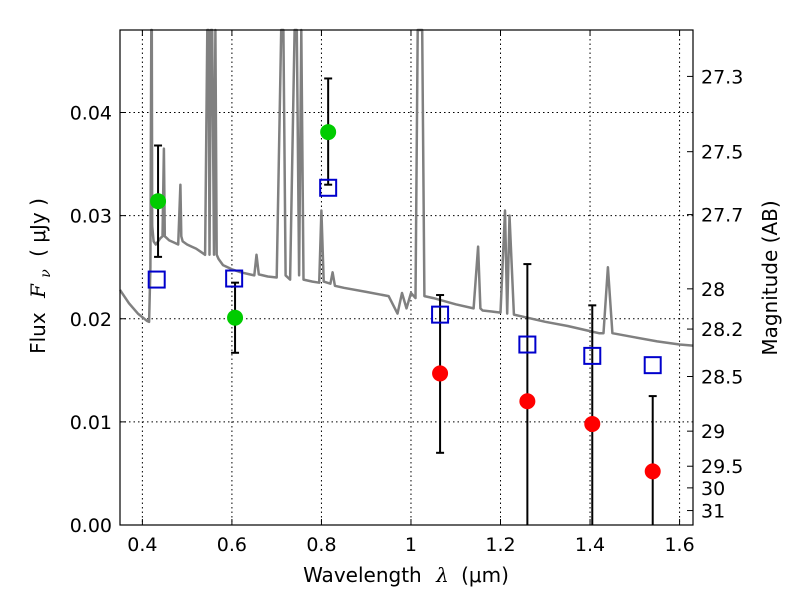 Image resolution: width=800 pixels, height=600 pixels. I want to click on x-axis-label: Wavelength λ (μm), so click(406, 575).